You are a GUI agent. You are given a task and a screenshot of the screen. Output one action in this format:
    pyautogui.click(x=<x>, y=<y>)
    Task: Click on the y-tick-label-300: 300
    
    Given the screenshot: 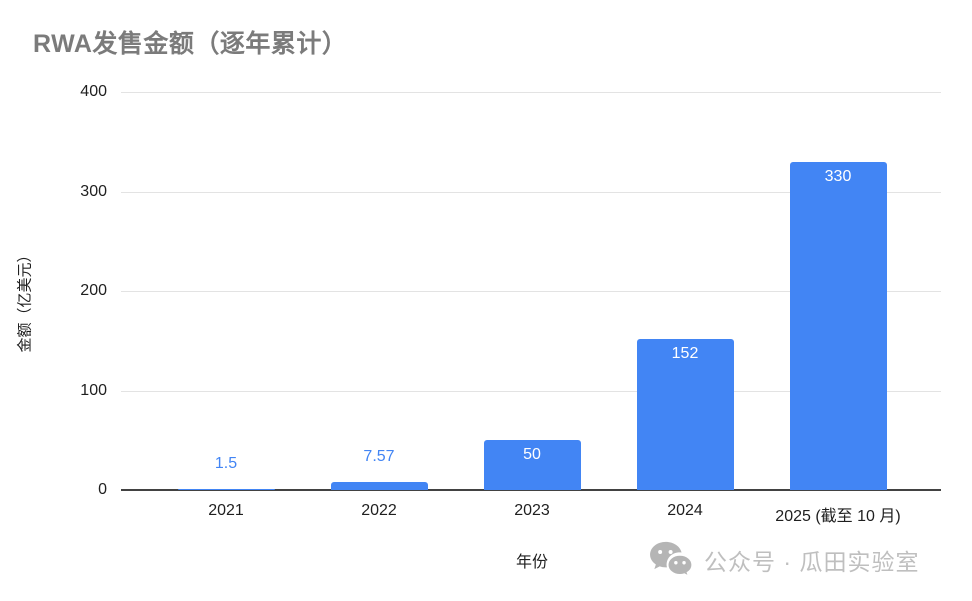 What is the action you would take?
    pyautogui.click(x=93, y=191)
    